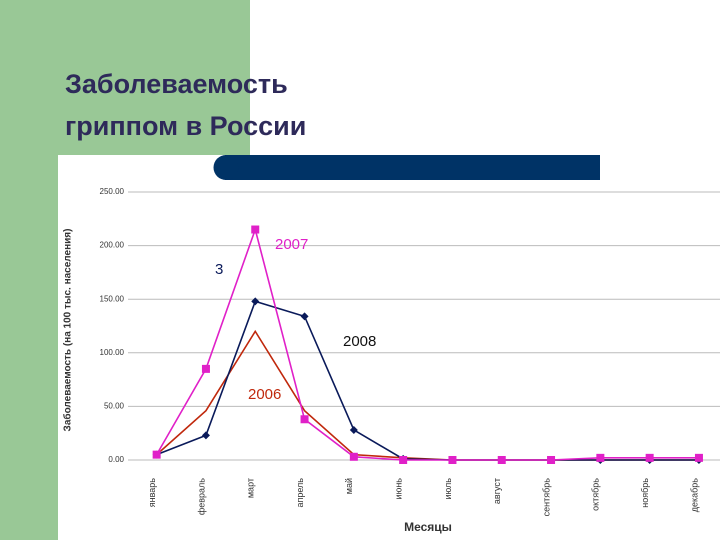  What do you see at coordinates (448, 489) in the screenshot?
I see `x-tick-label: июль` at bounding box center [448, 489].